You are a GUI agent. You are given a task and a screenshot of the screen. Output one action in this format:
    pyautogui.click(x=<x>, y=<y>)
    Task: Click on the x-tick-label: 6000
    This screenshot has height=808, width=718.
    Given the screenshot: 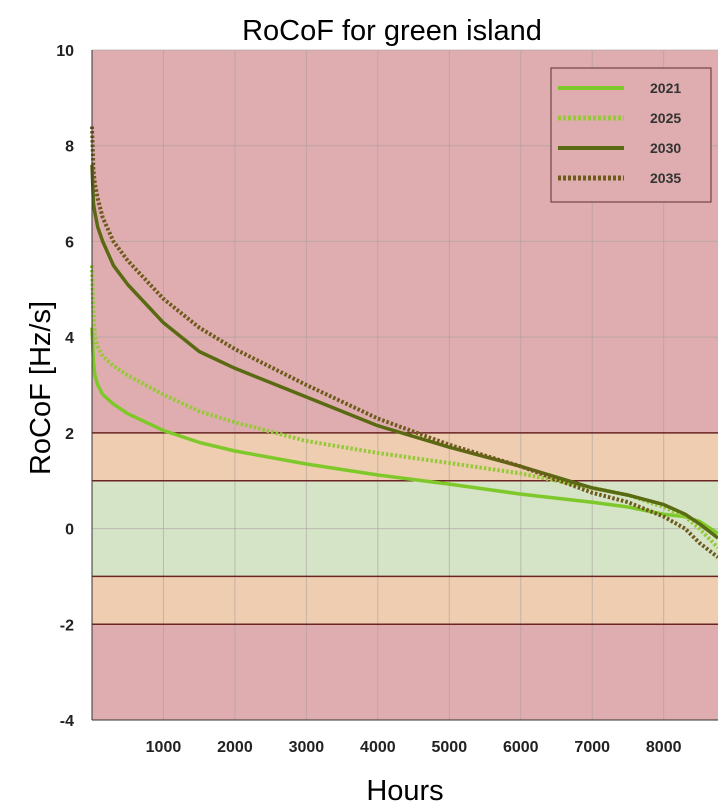 What is the action you would take?
    pyautogui.click(x=521, y=747)
    